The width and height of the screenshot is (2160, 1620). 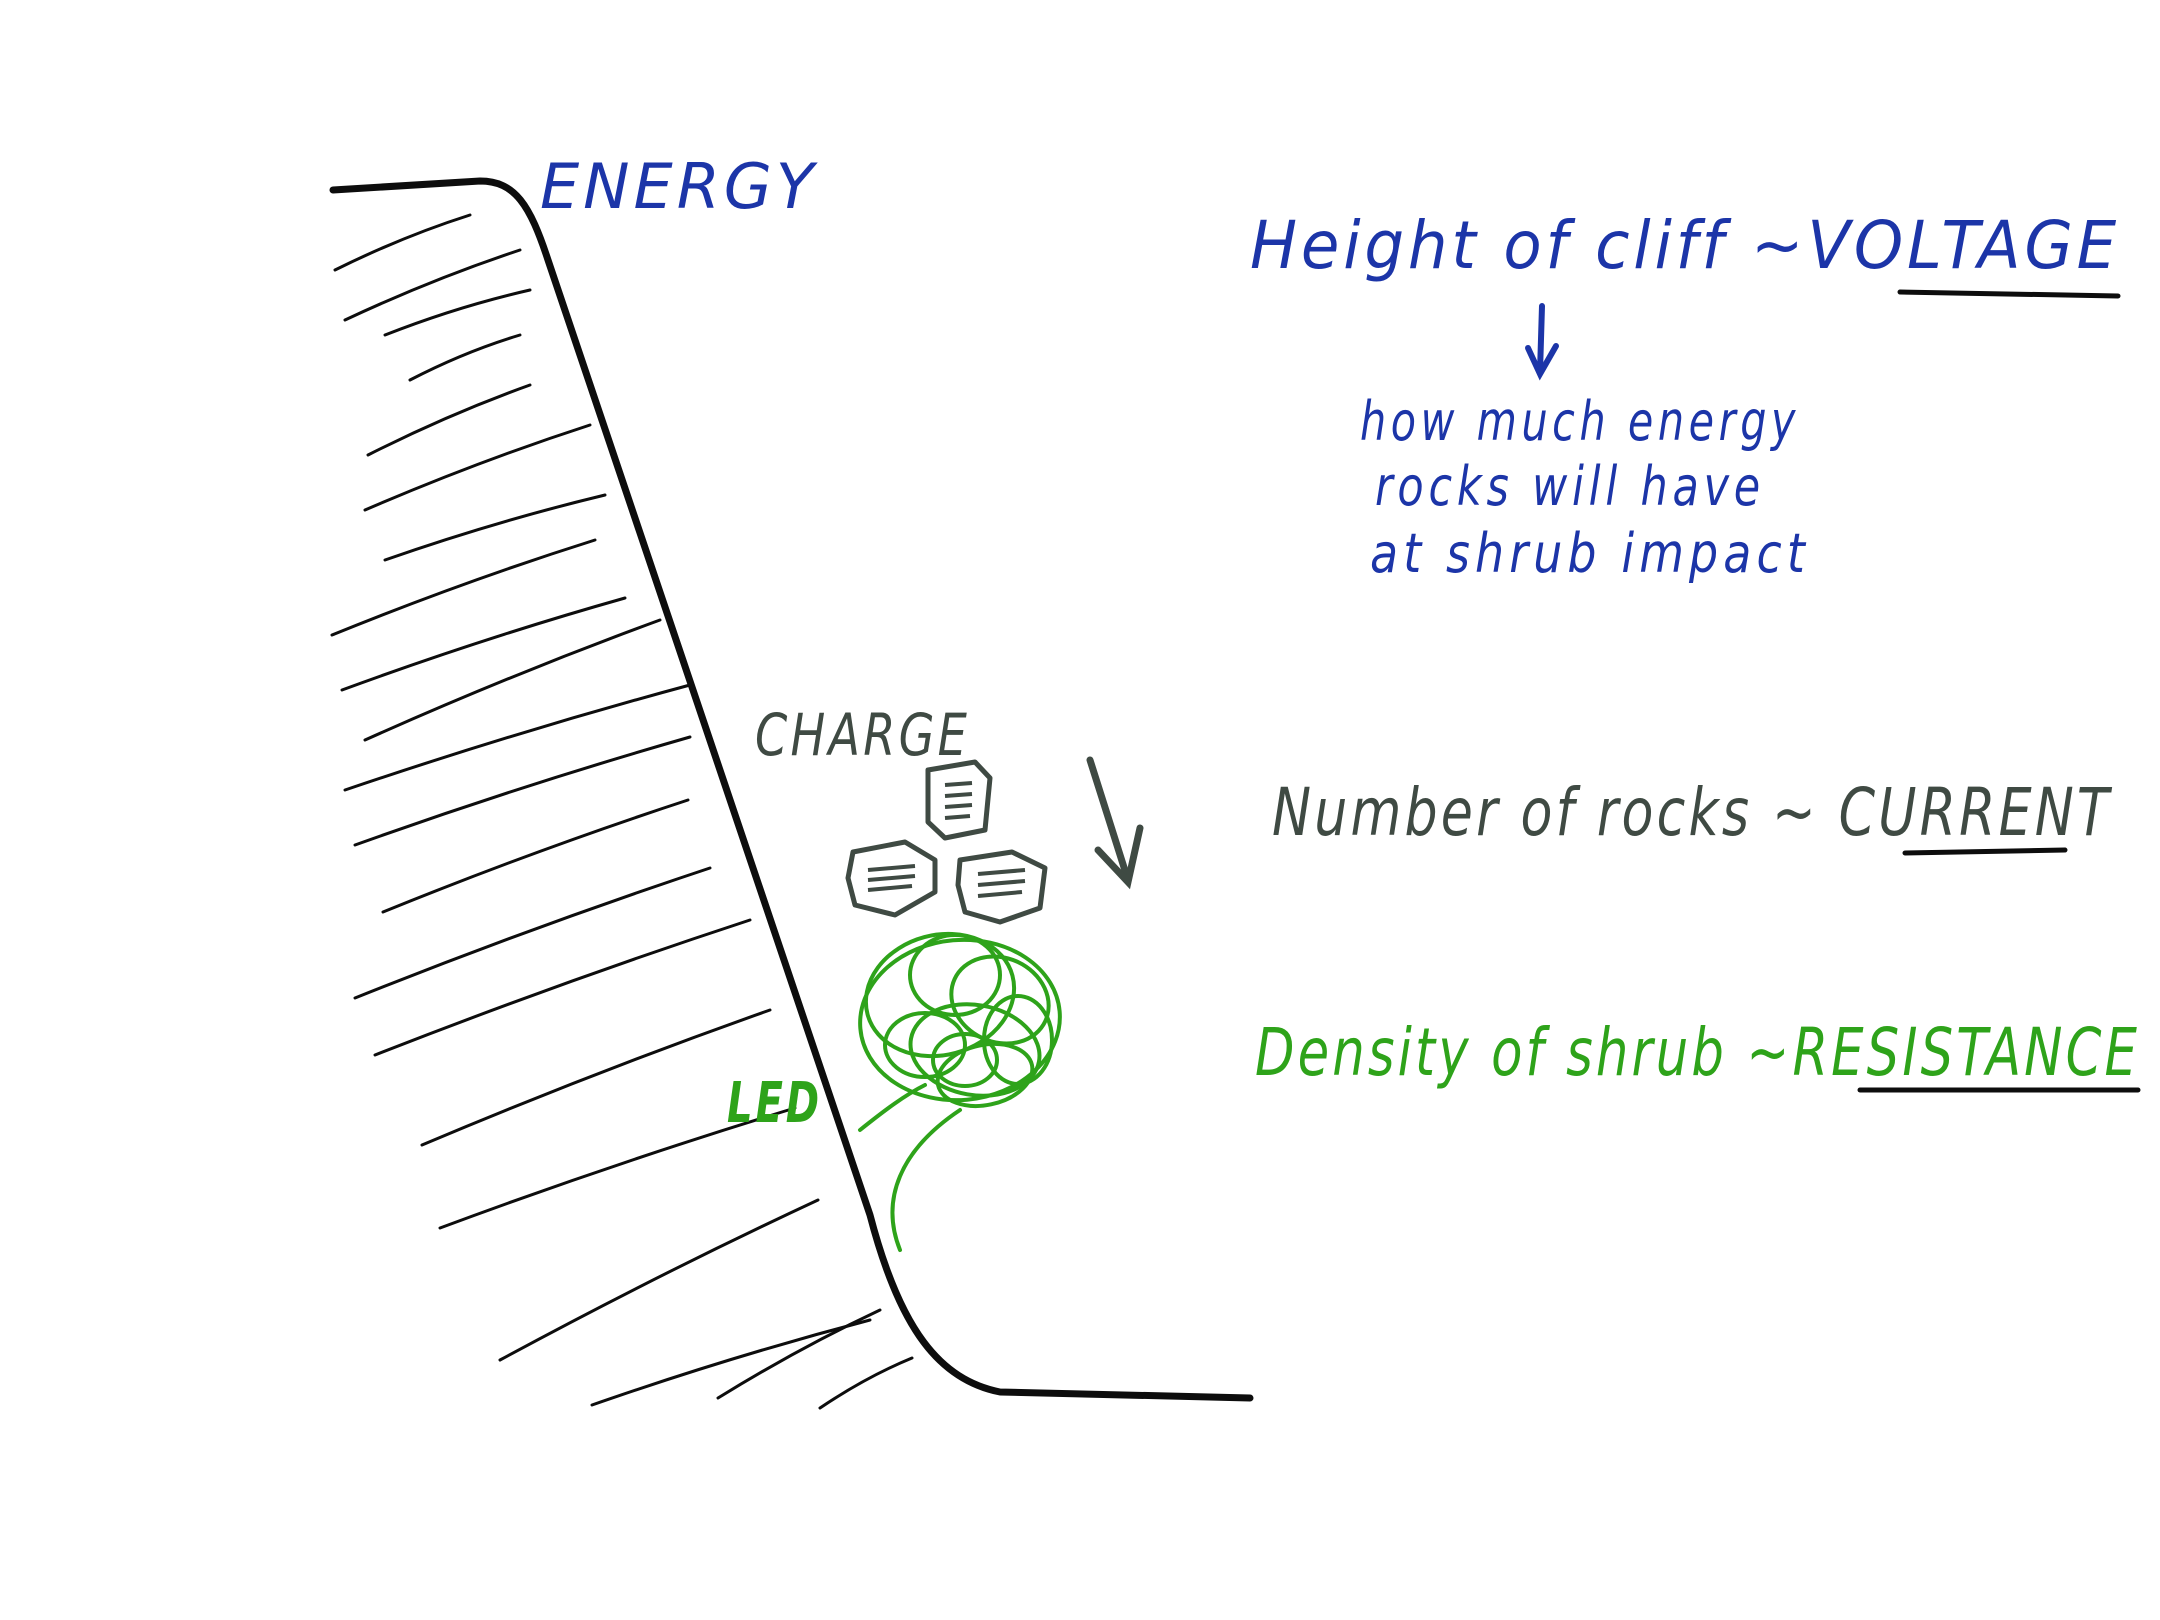 I want to click on voltage-note-line-3: at shrub impact, so click(x=1590, y=553).